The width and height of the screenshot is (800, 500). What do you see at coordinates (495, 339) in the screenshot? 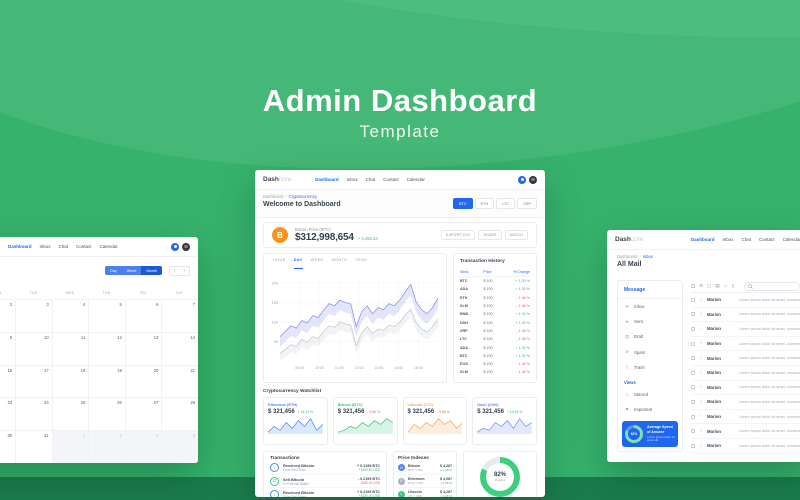
I see `tx-history-row: LTC $ 100 - 1.38 %` at bounding box center [495, 339].